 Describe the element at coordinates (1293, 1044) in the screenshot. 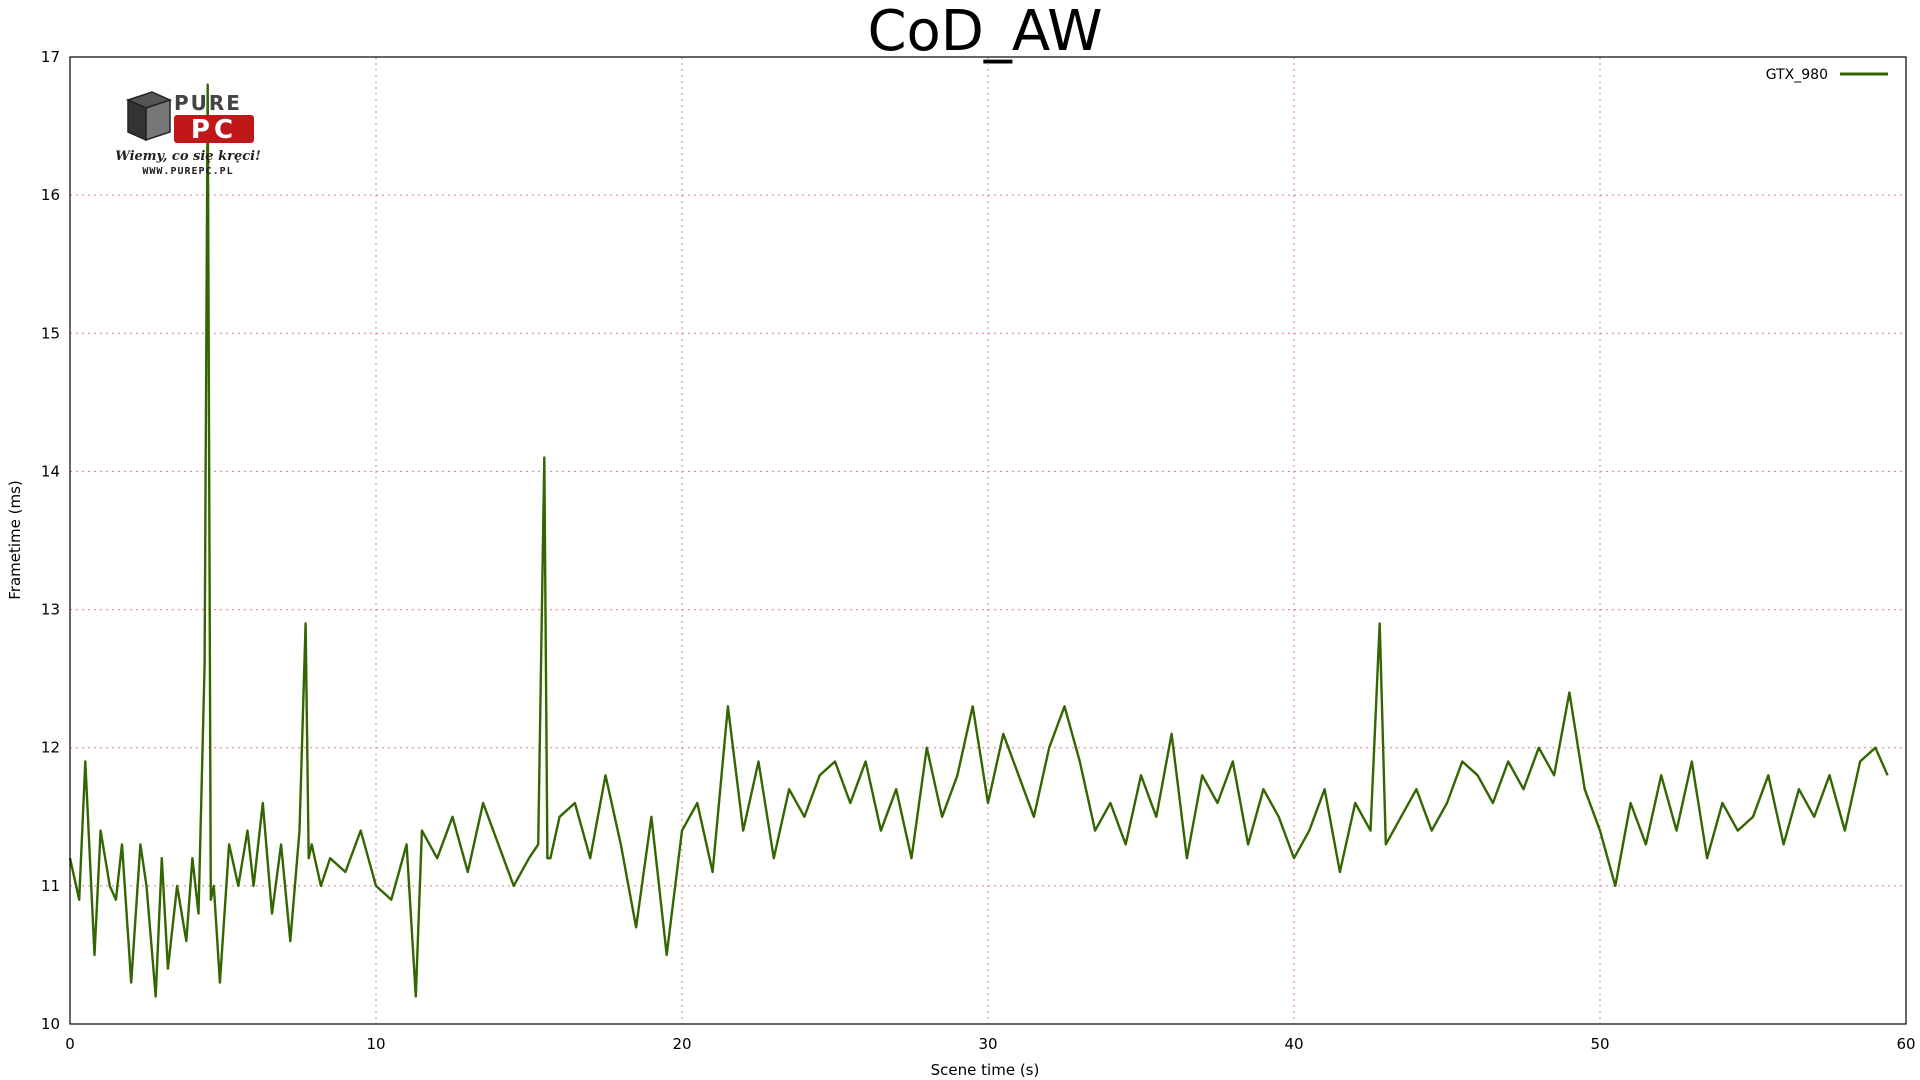

I see `x-tick-label: 40` at that location.